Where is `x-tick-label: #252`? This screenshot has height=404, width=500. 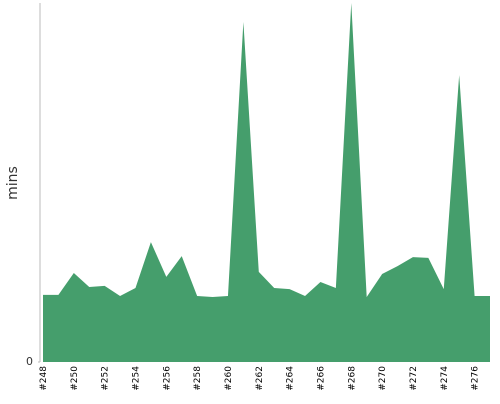 x-tick-label: #252 is located at coordinates (106, 378).